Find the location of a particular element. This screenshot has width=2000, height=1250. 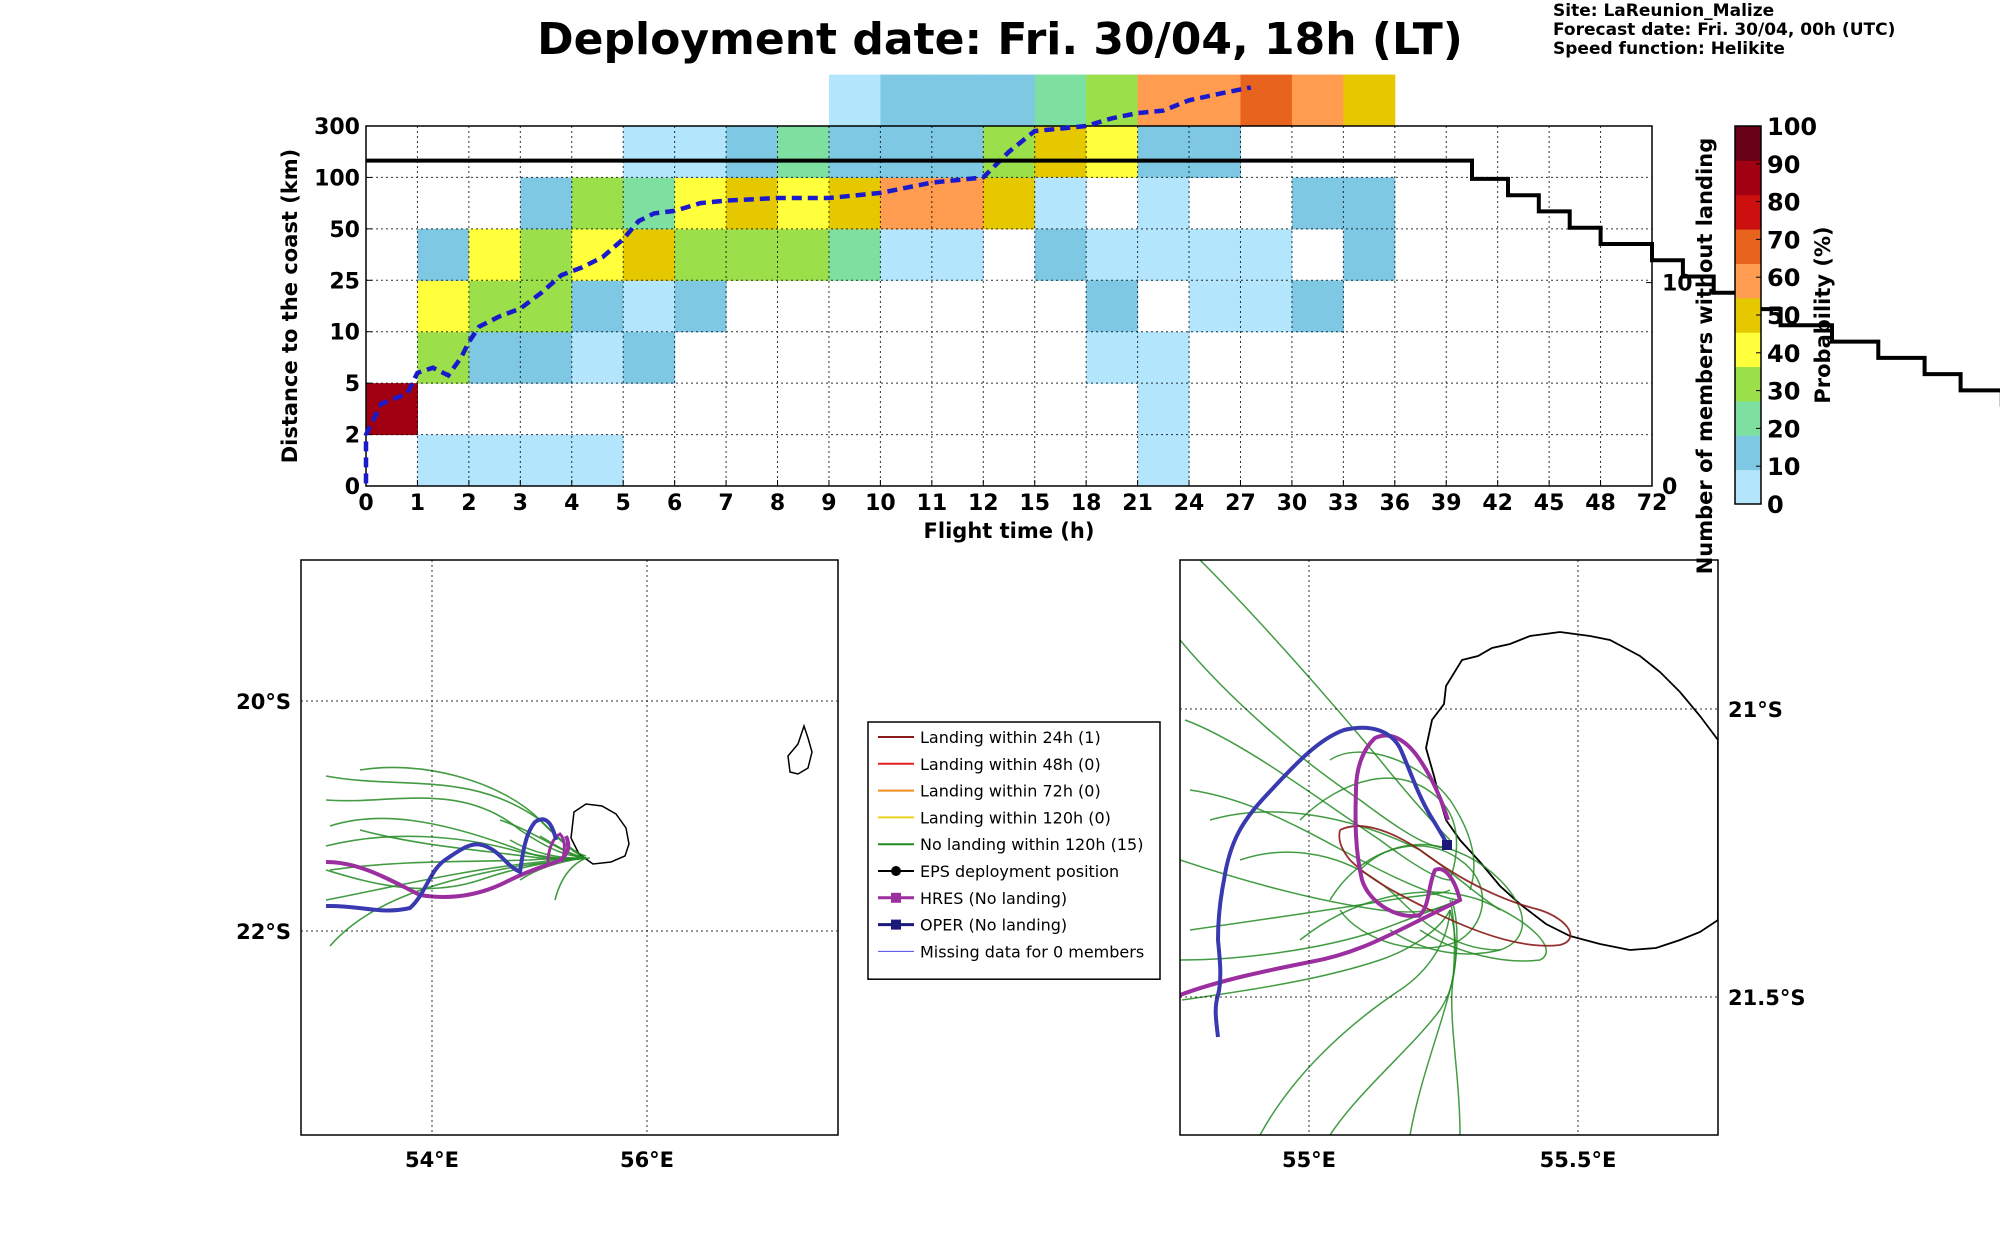

reunion-coastline is located at coordinates (600, 834).